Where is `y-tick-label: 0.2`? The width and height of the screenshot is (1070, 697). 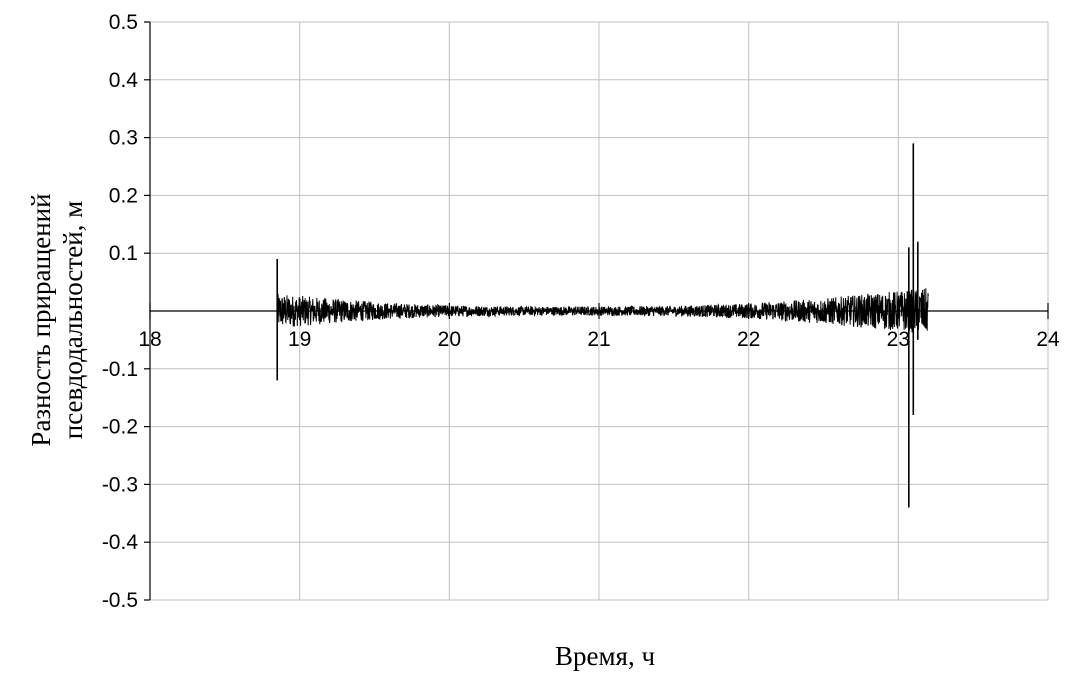 y-tick-label: 0.2 is located at coordinates (123, 195).